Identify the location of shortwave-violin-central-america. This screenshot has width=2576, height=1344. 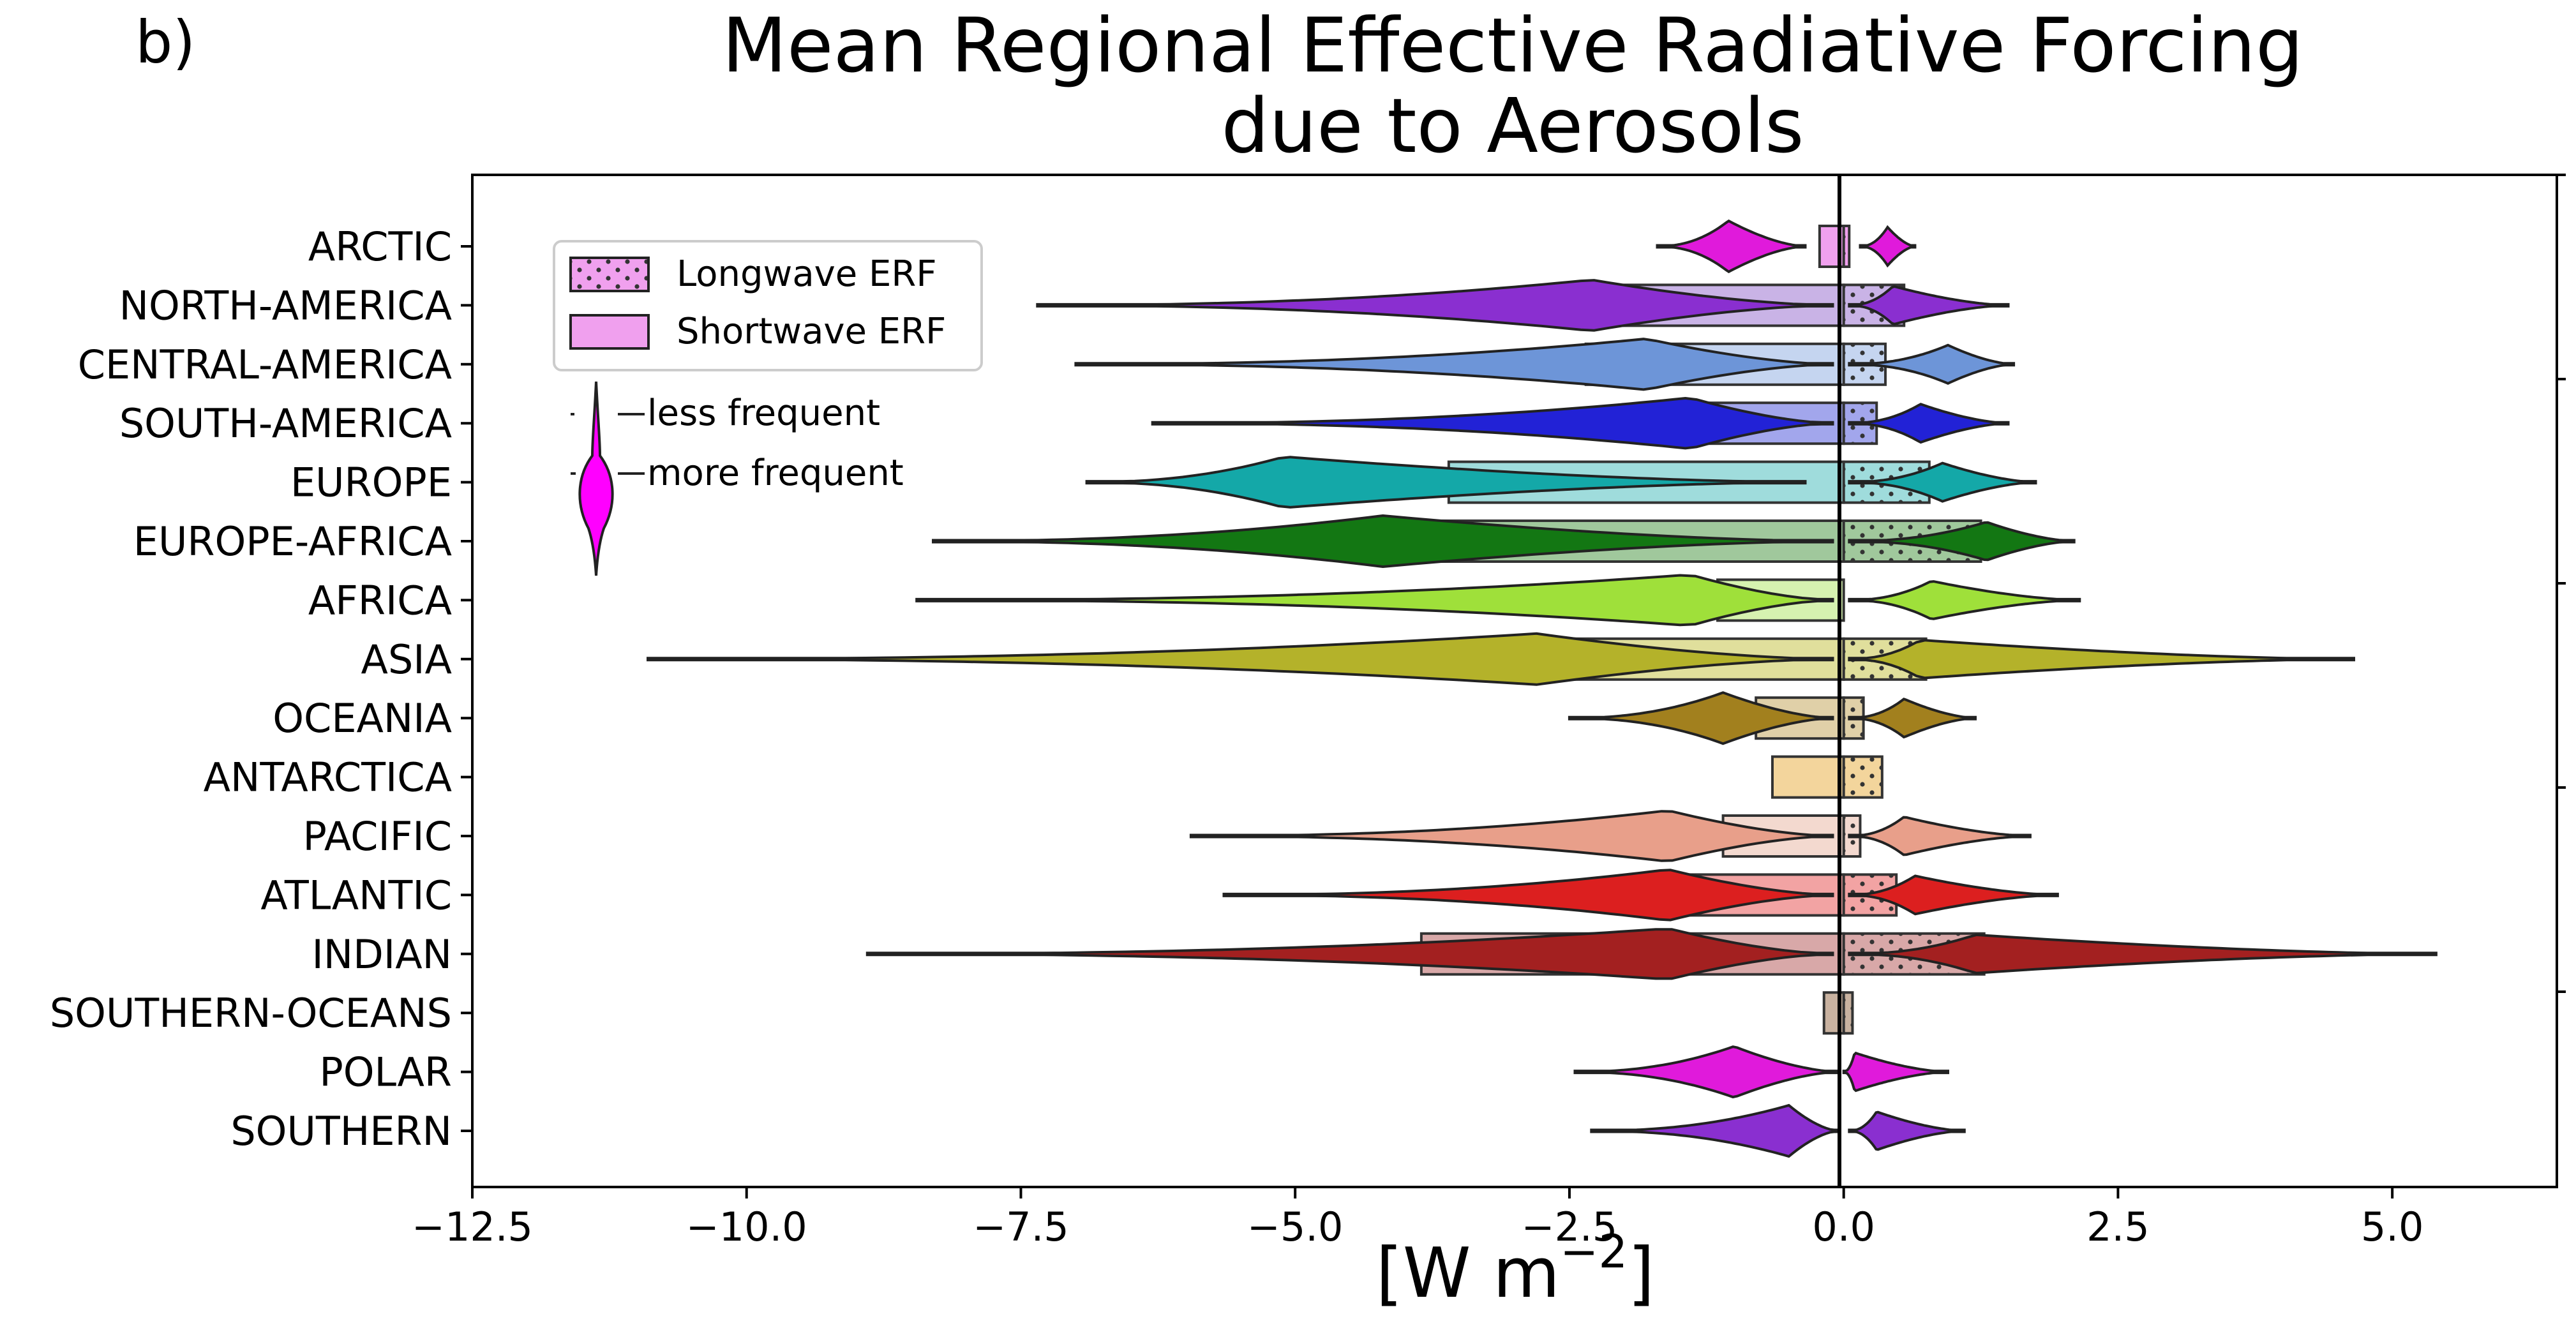
(1454, 365).